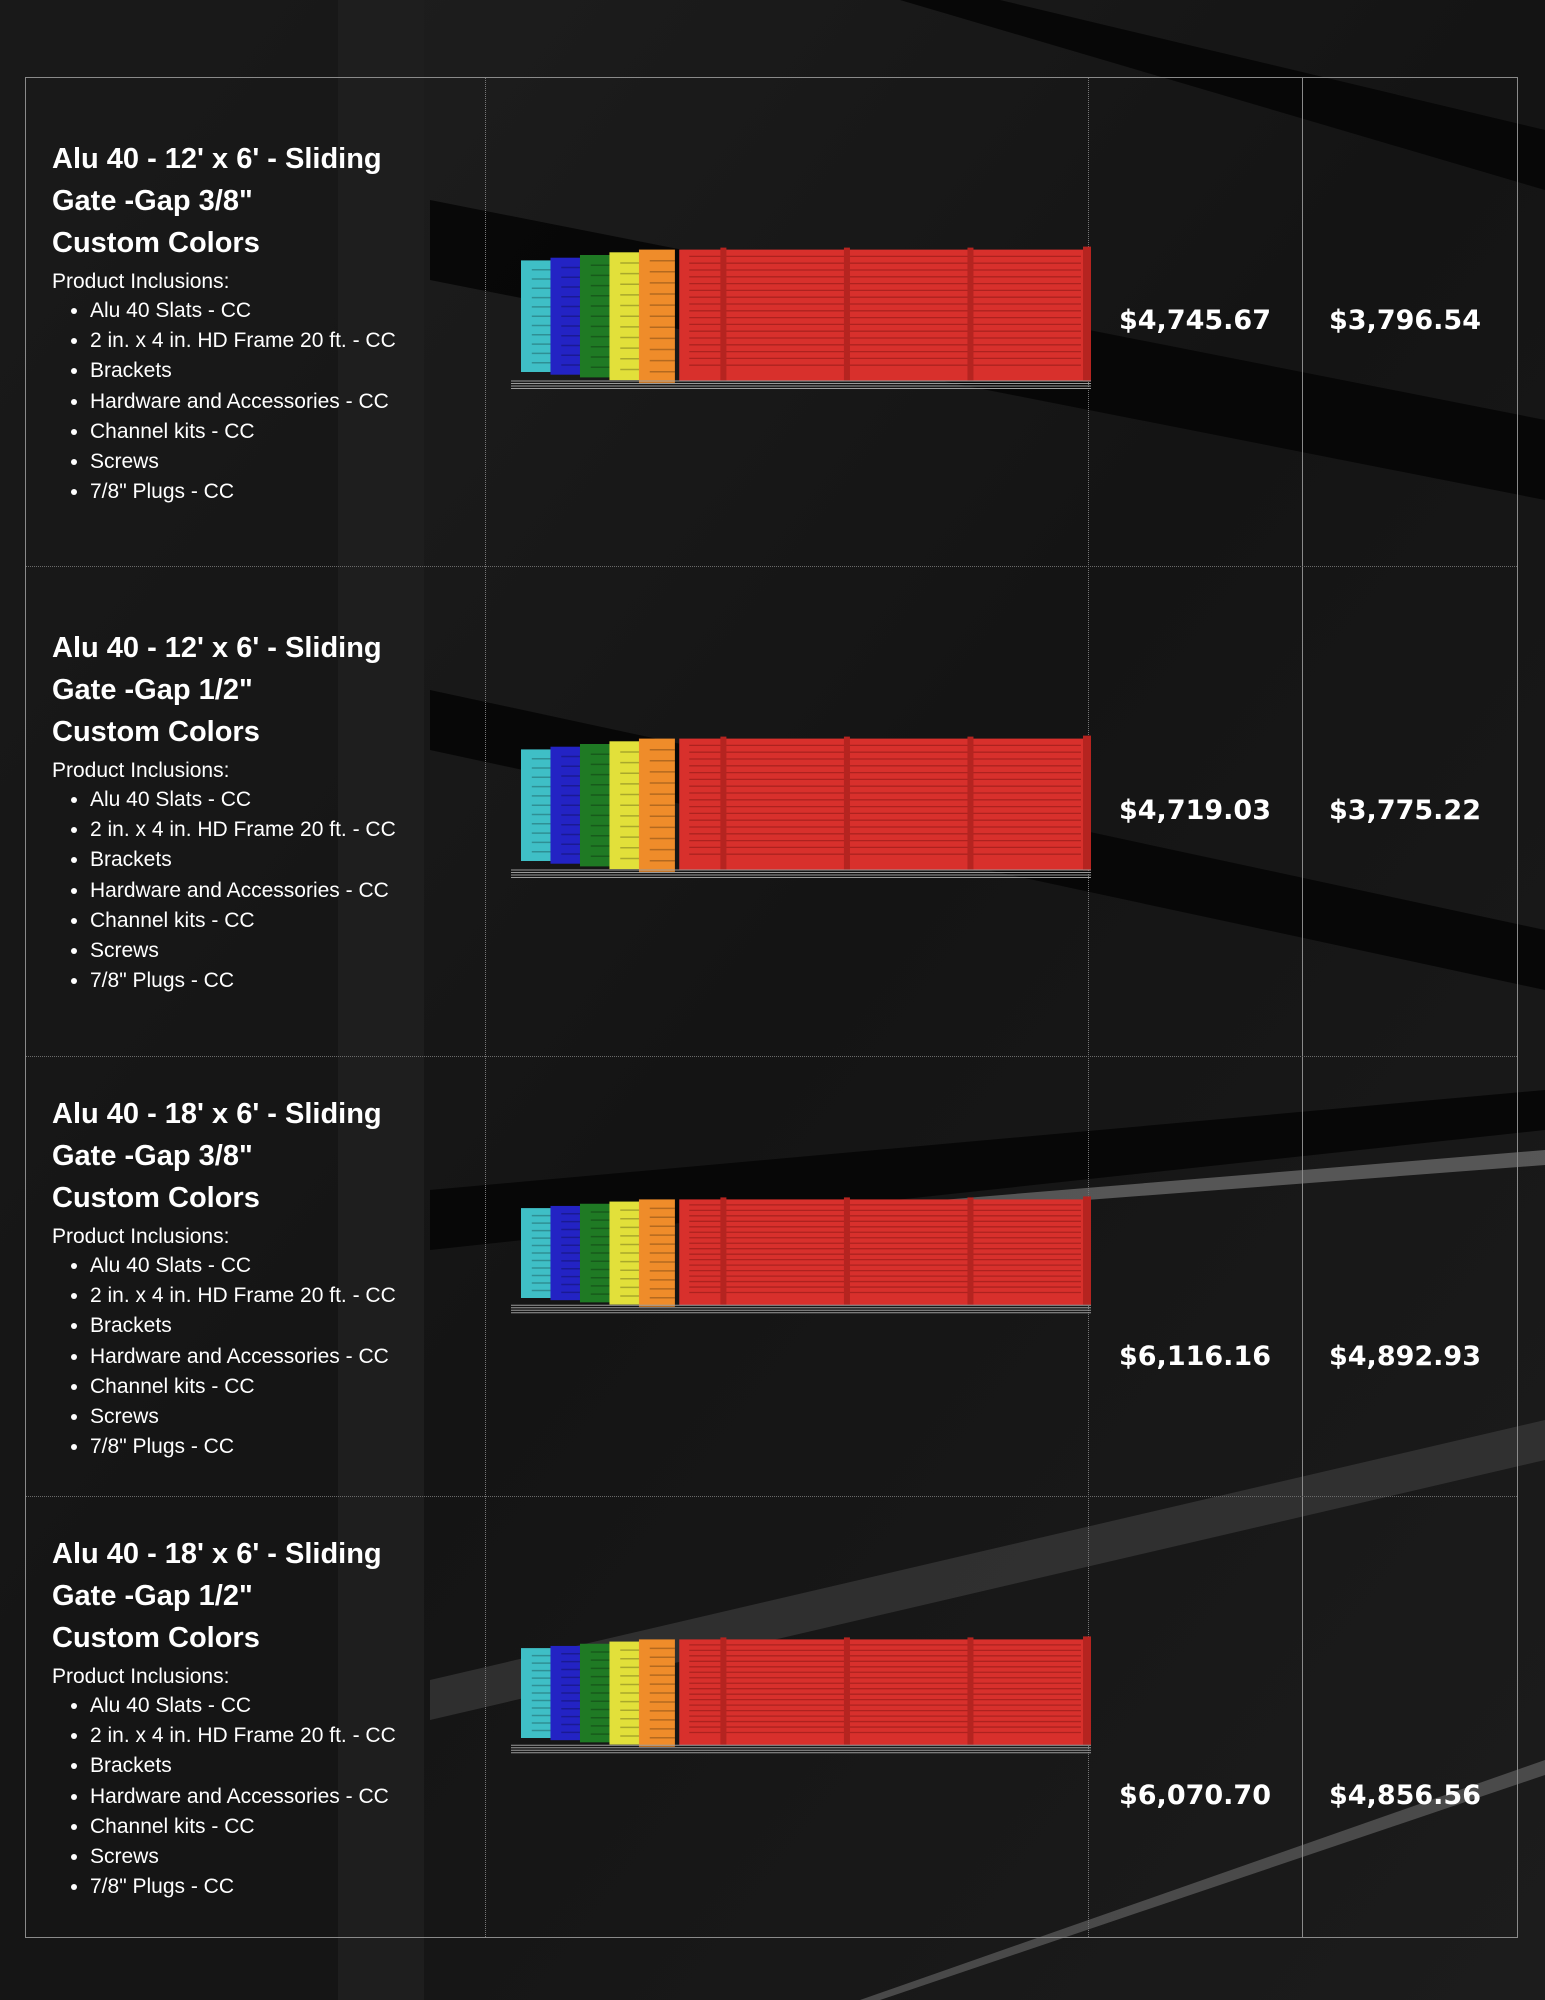 The width and height of the screenshot is (1545, 2000). What do you see at coordinates (1405, 810) in the screenshot?
I see `sale-price: $3,775.22` at bounding box center [1405, 810].